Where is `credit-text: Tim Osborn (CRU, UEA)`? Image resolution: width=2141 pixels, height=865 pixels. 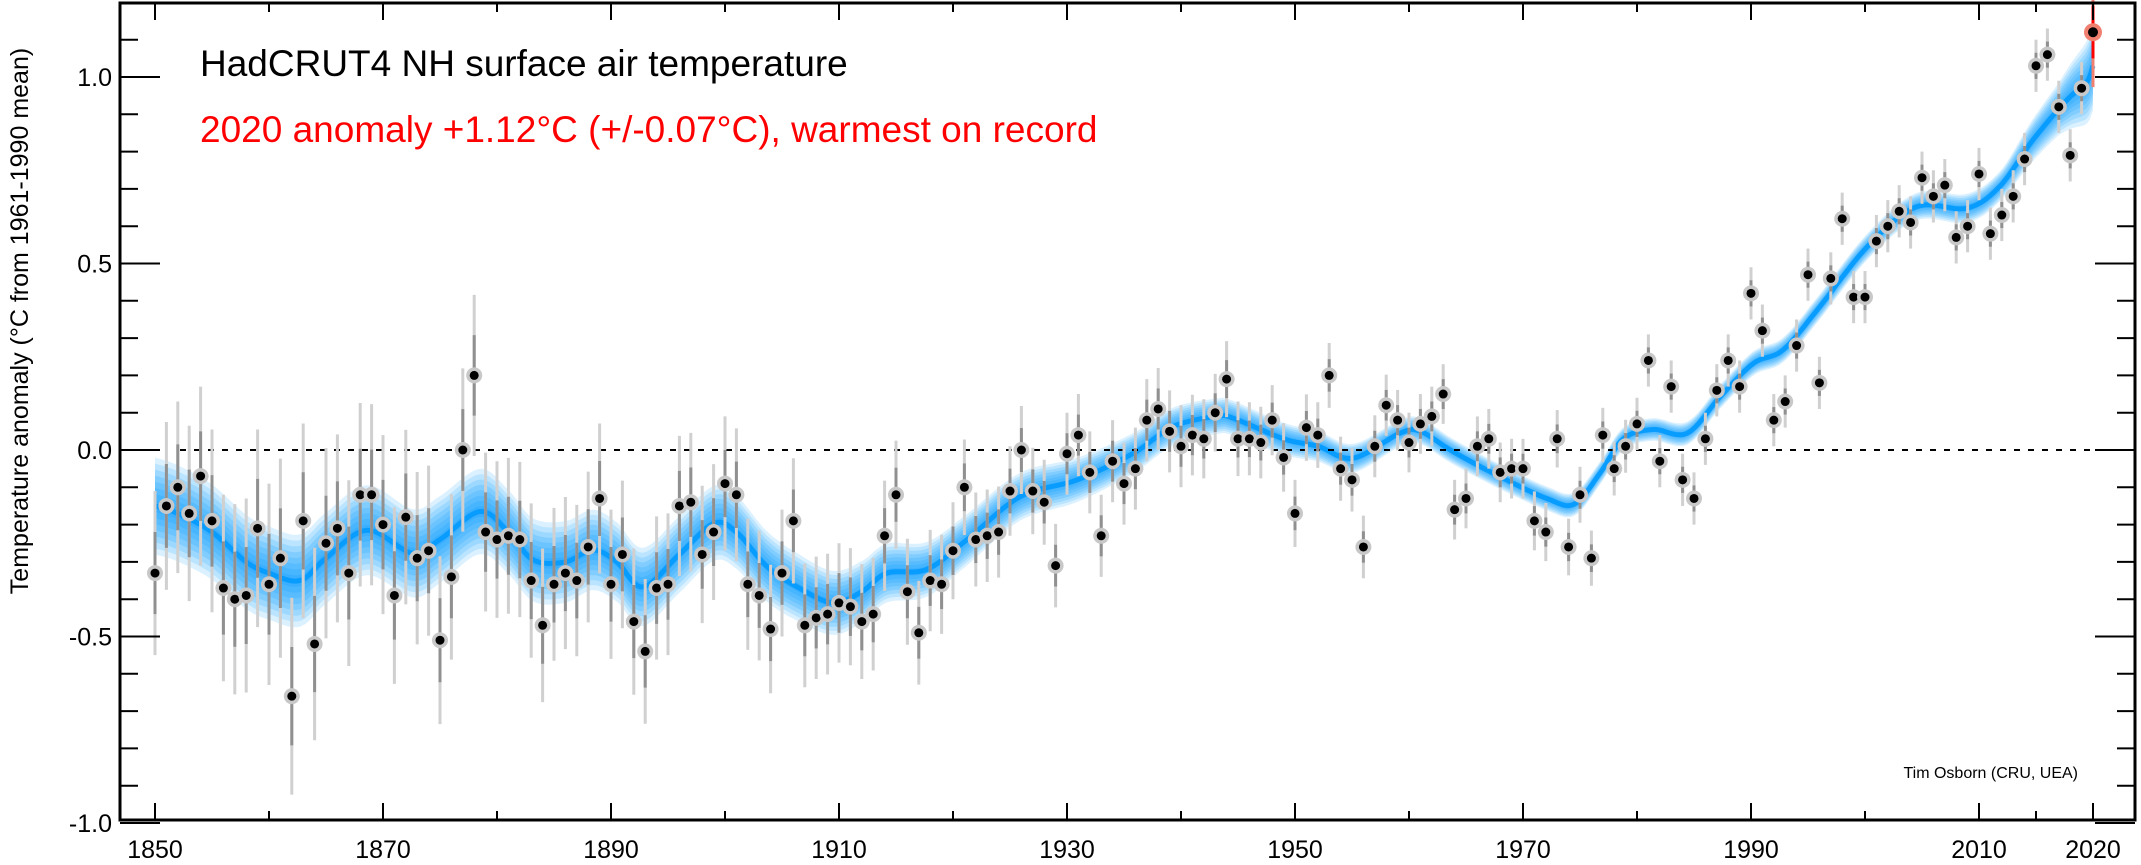
credit-text: Tim Osborn (CRU, UEA) is located at coordinates (1990, 773).